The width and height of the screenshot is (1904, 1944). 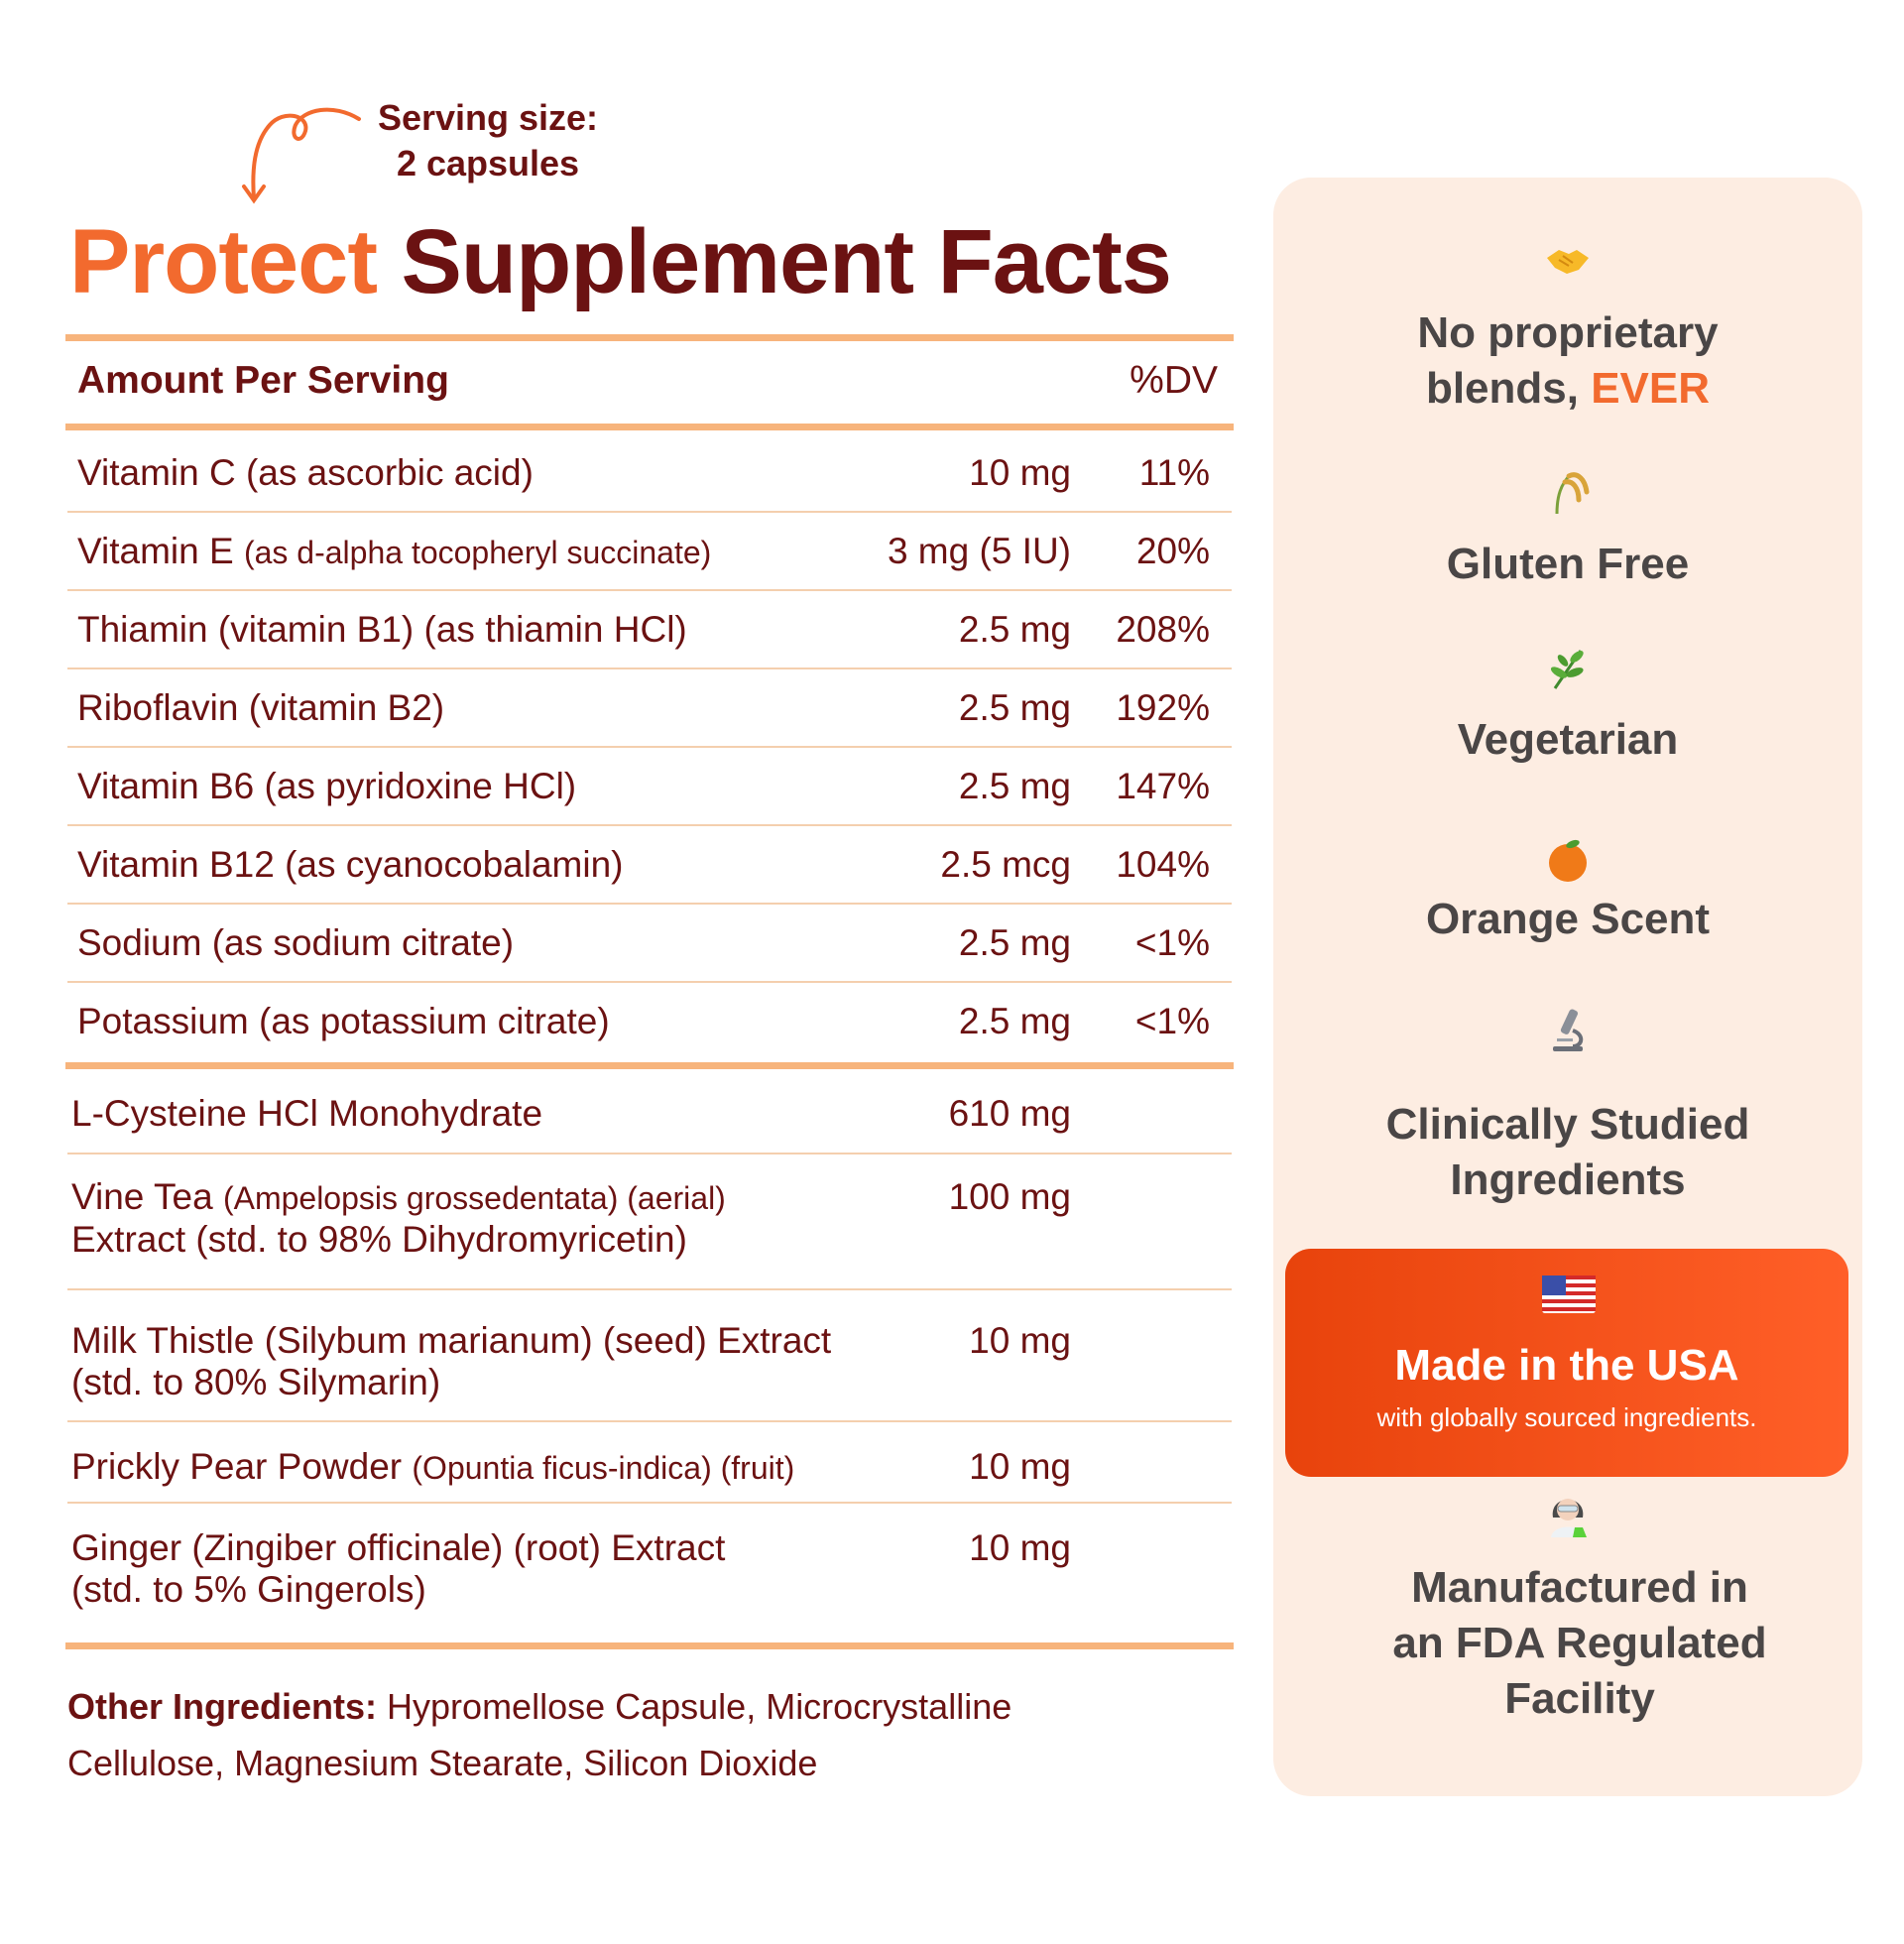 What do you see at coordinates (1568, 332) in the screenshot?
I see `feature-text: No proprietary` at bounding box center [1568, 332].